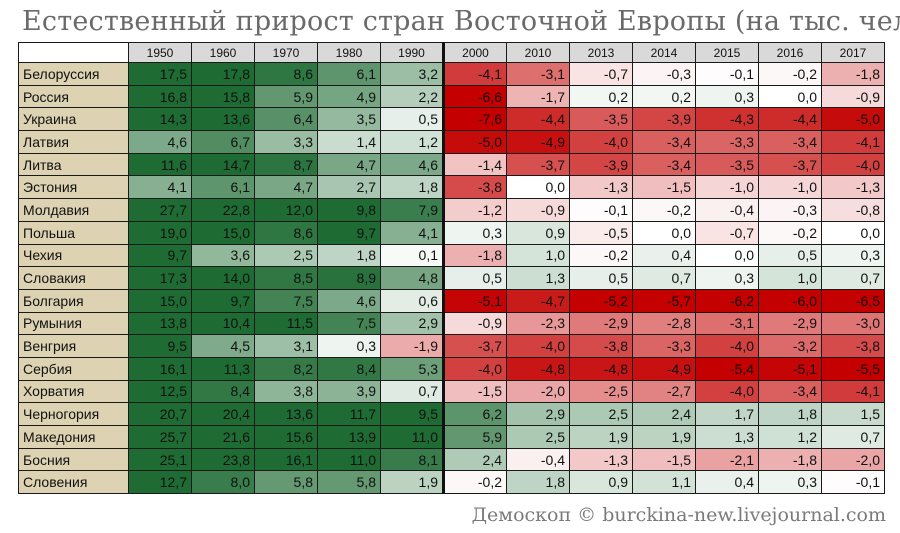 This screenshot has width=900, height=533. What do you see at coordinates (727, 119) in the screenshot?
I see `value-cell: -4,3` at bounding box center [727, 119].